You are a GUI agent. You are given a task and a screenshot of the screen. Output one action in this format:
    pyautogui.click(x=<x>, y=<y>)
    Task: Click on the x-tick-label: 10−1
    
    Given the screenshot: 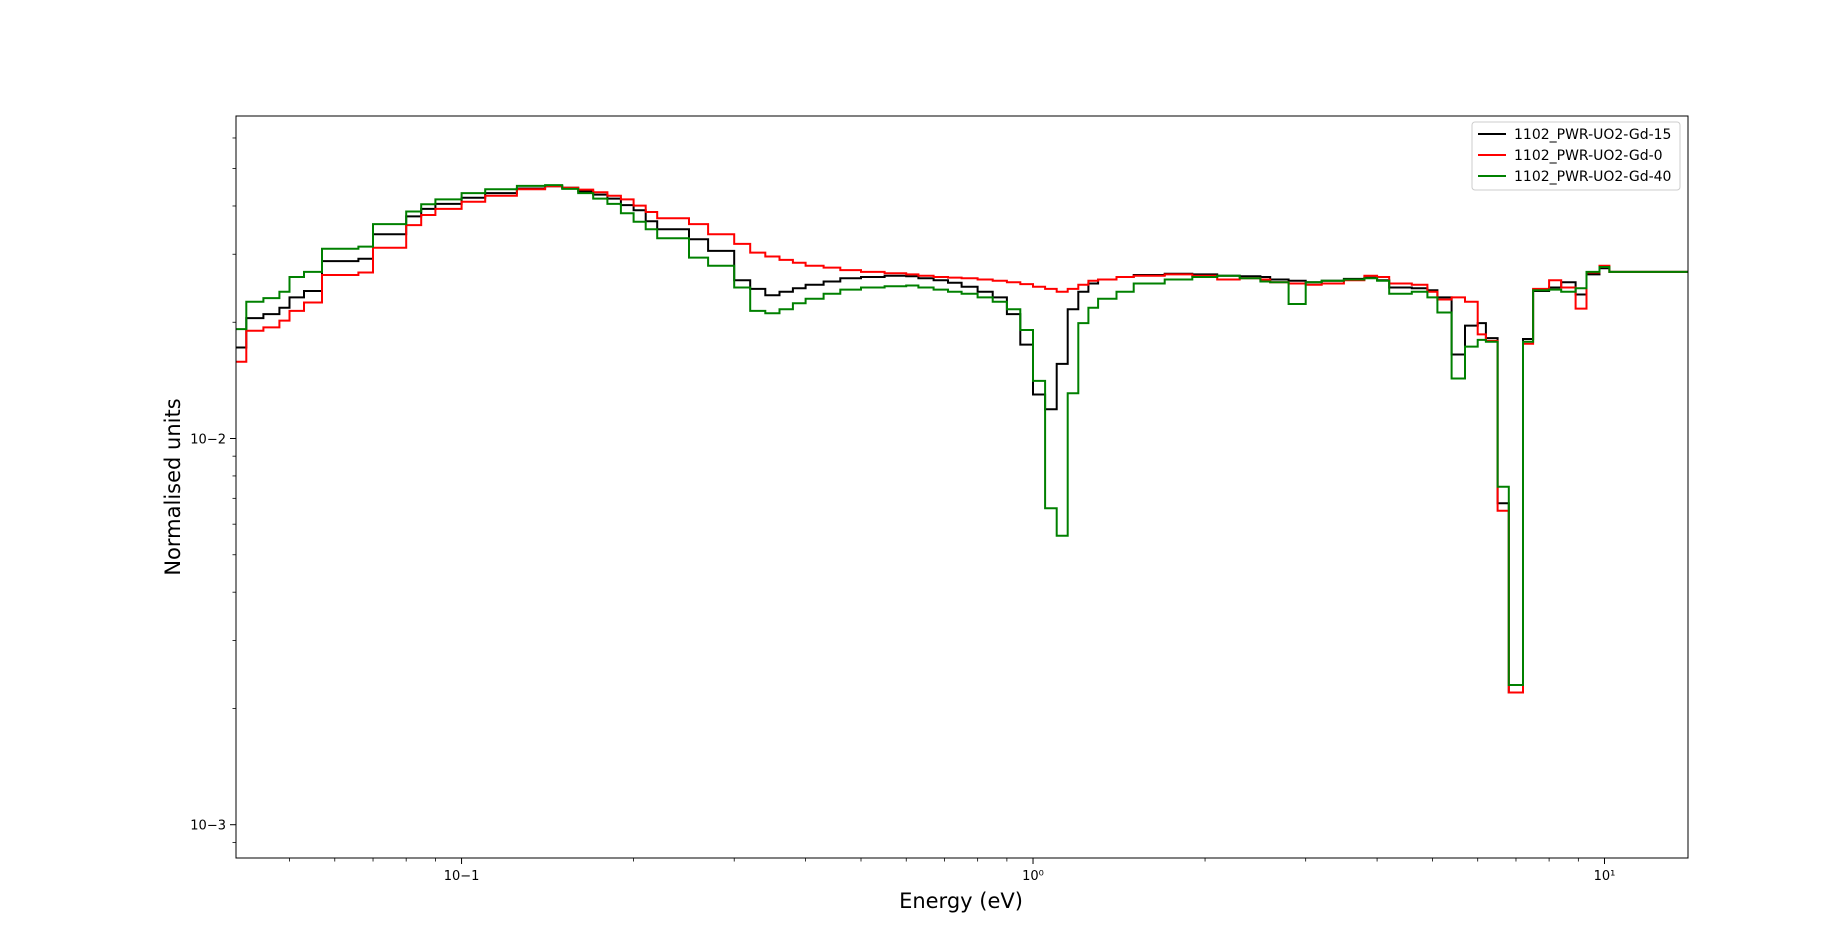 What is the action you would take?
    pyautogui.click(x=462, y=876)
    